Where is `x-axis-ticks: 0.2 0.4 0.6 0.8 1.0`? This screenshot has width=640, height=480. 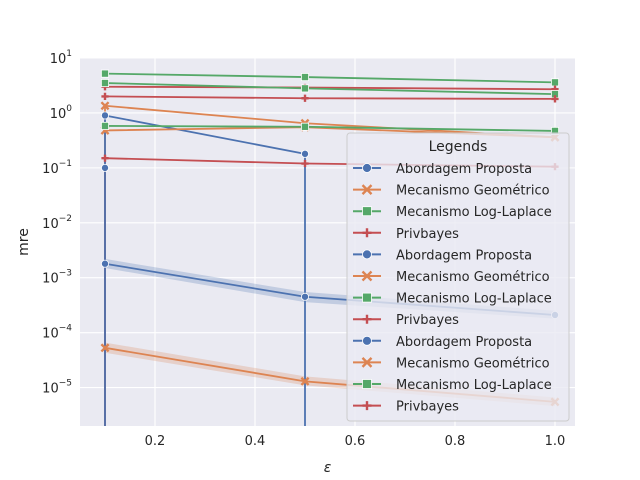
x-axis-ticks: 0.2 0.4 0.6 0.8 1.0 is located at coordinates (355, 441).